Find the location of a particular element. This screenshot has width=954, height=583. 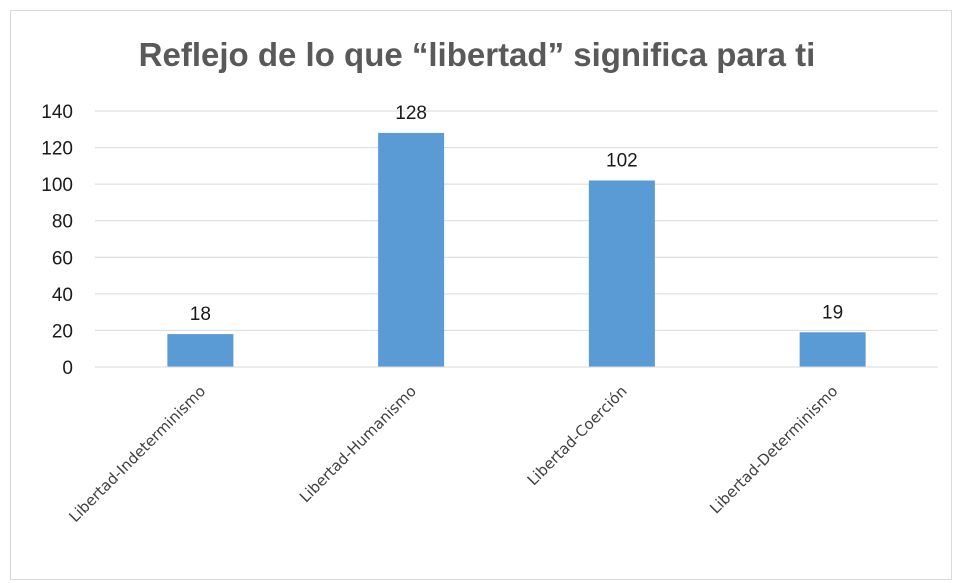

x-tick-label: Libertad-Coerción is located at coordinates (577, 435).